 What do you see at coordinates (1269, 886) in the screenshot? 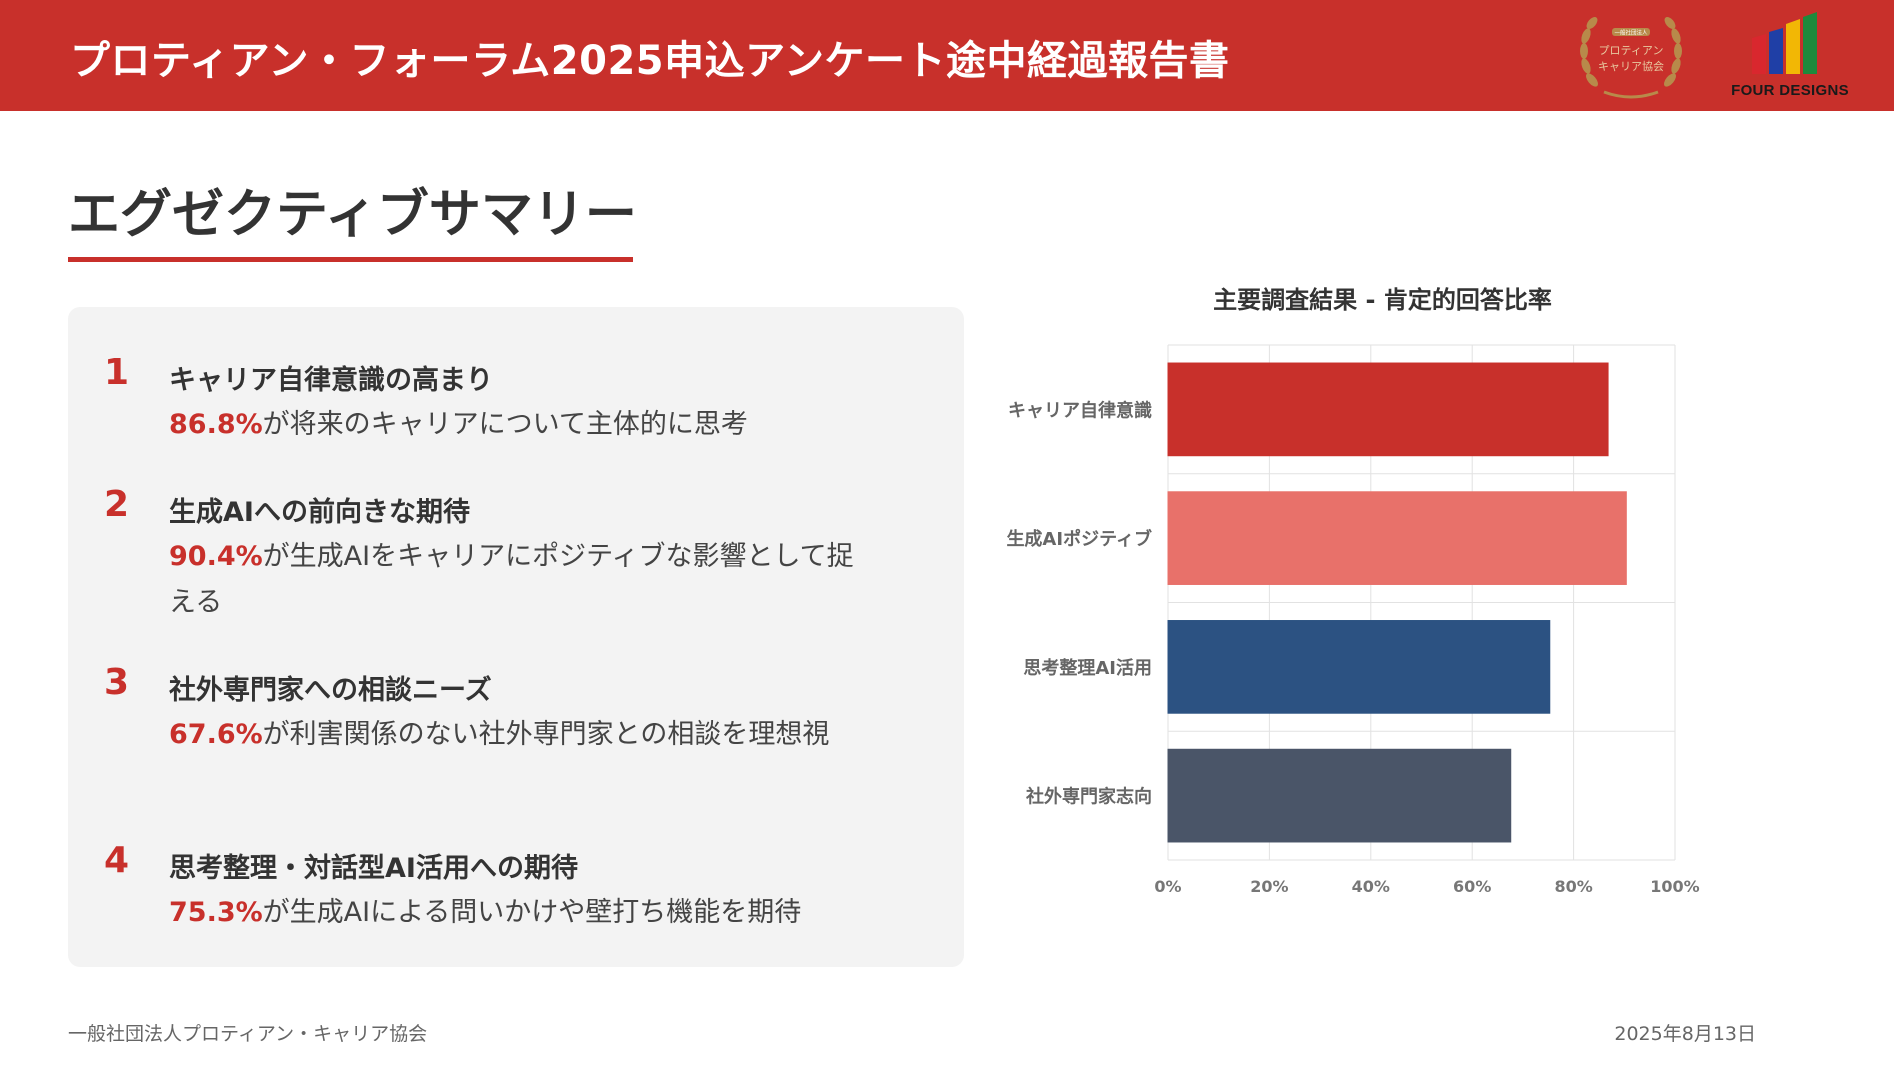
I see `chart-x-tick-label: 20%` at bounding box center [1269, 886].